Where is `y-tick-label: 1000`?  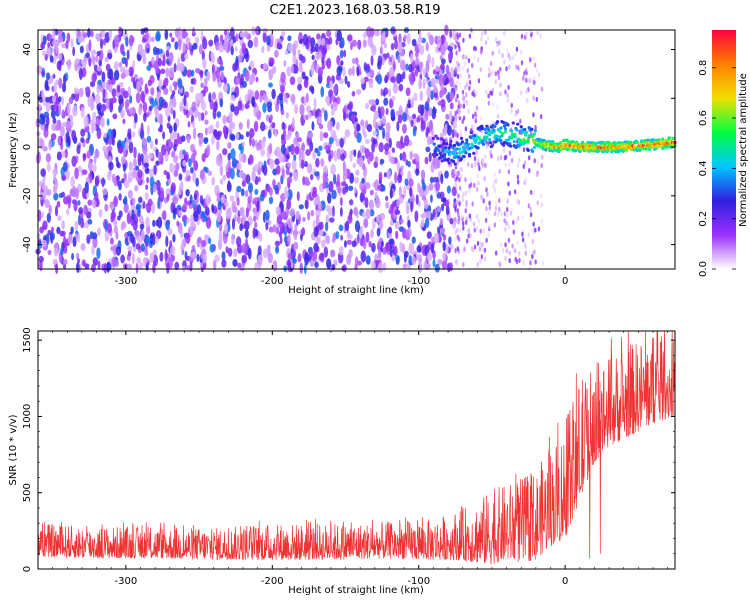
y-tick-label: 1000 is located at coordinates (27, 416).